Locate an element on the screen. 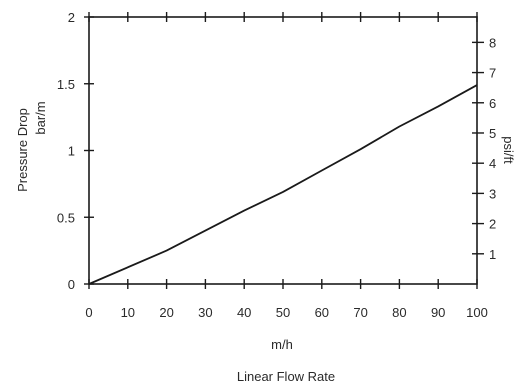 The width and height of the screenshot is (527, 384). x-tick-label: 70 is located at coordinates (360, 312).